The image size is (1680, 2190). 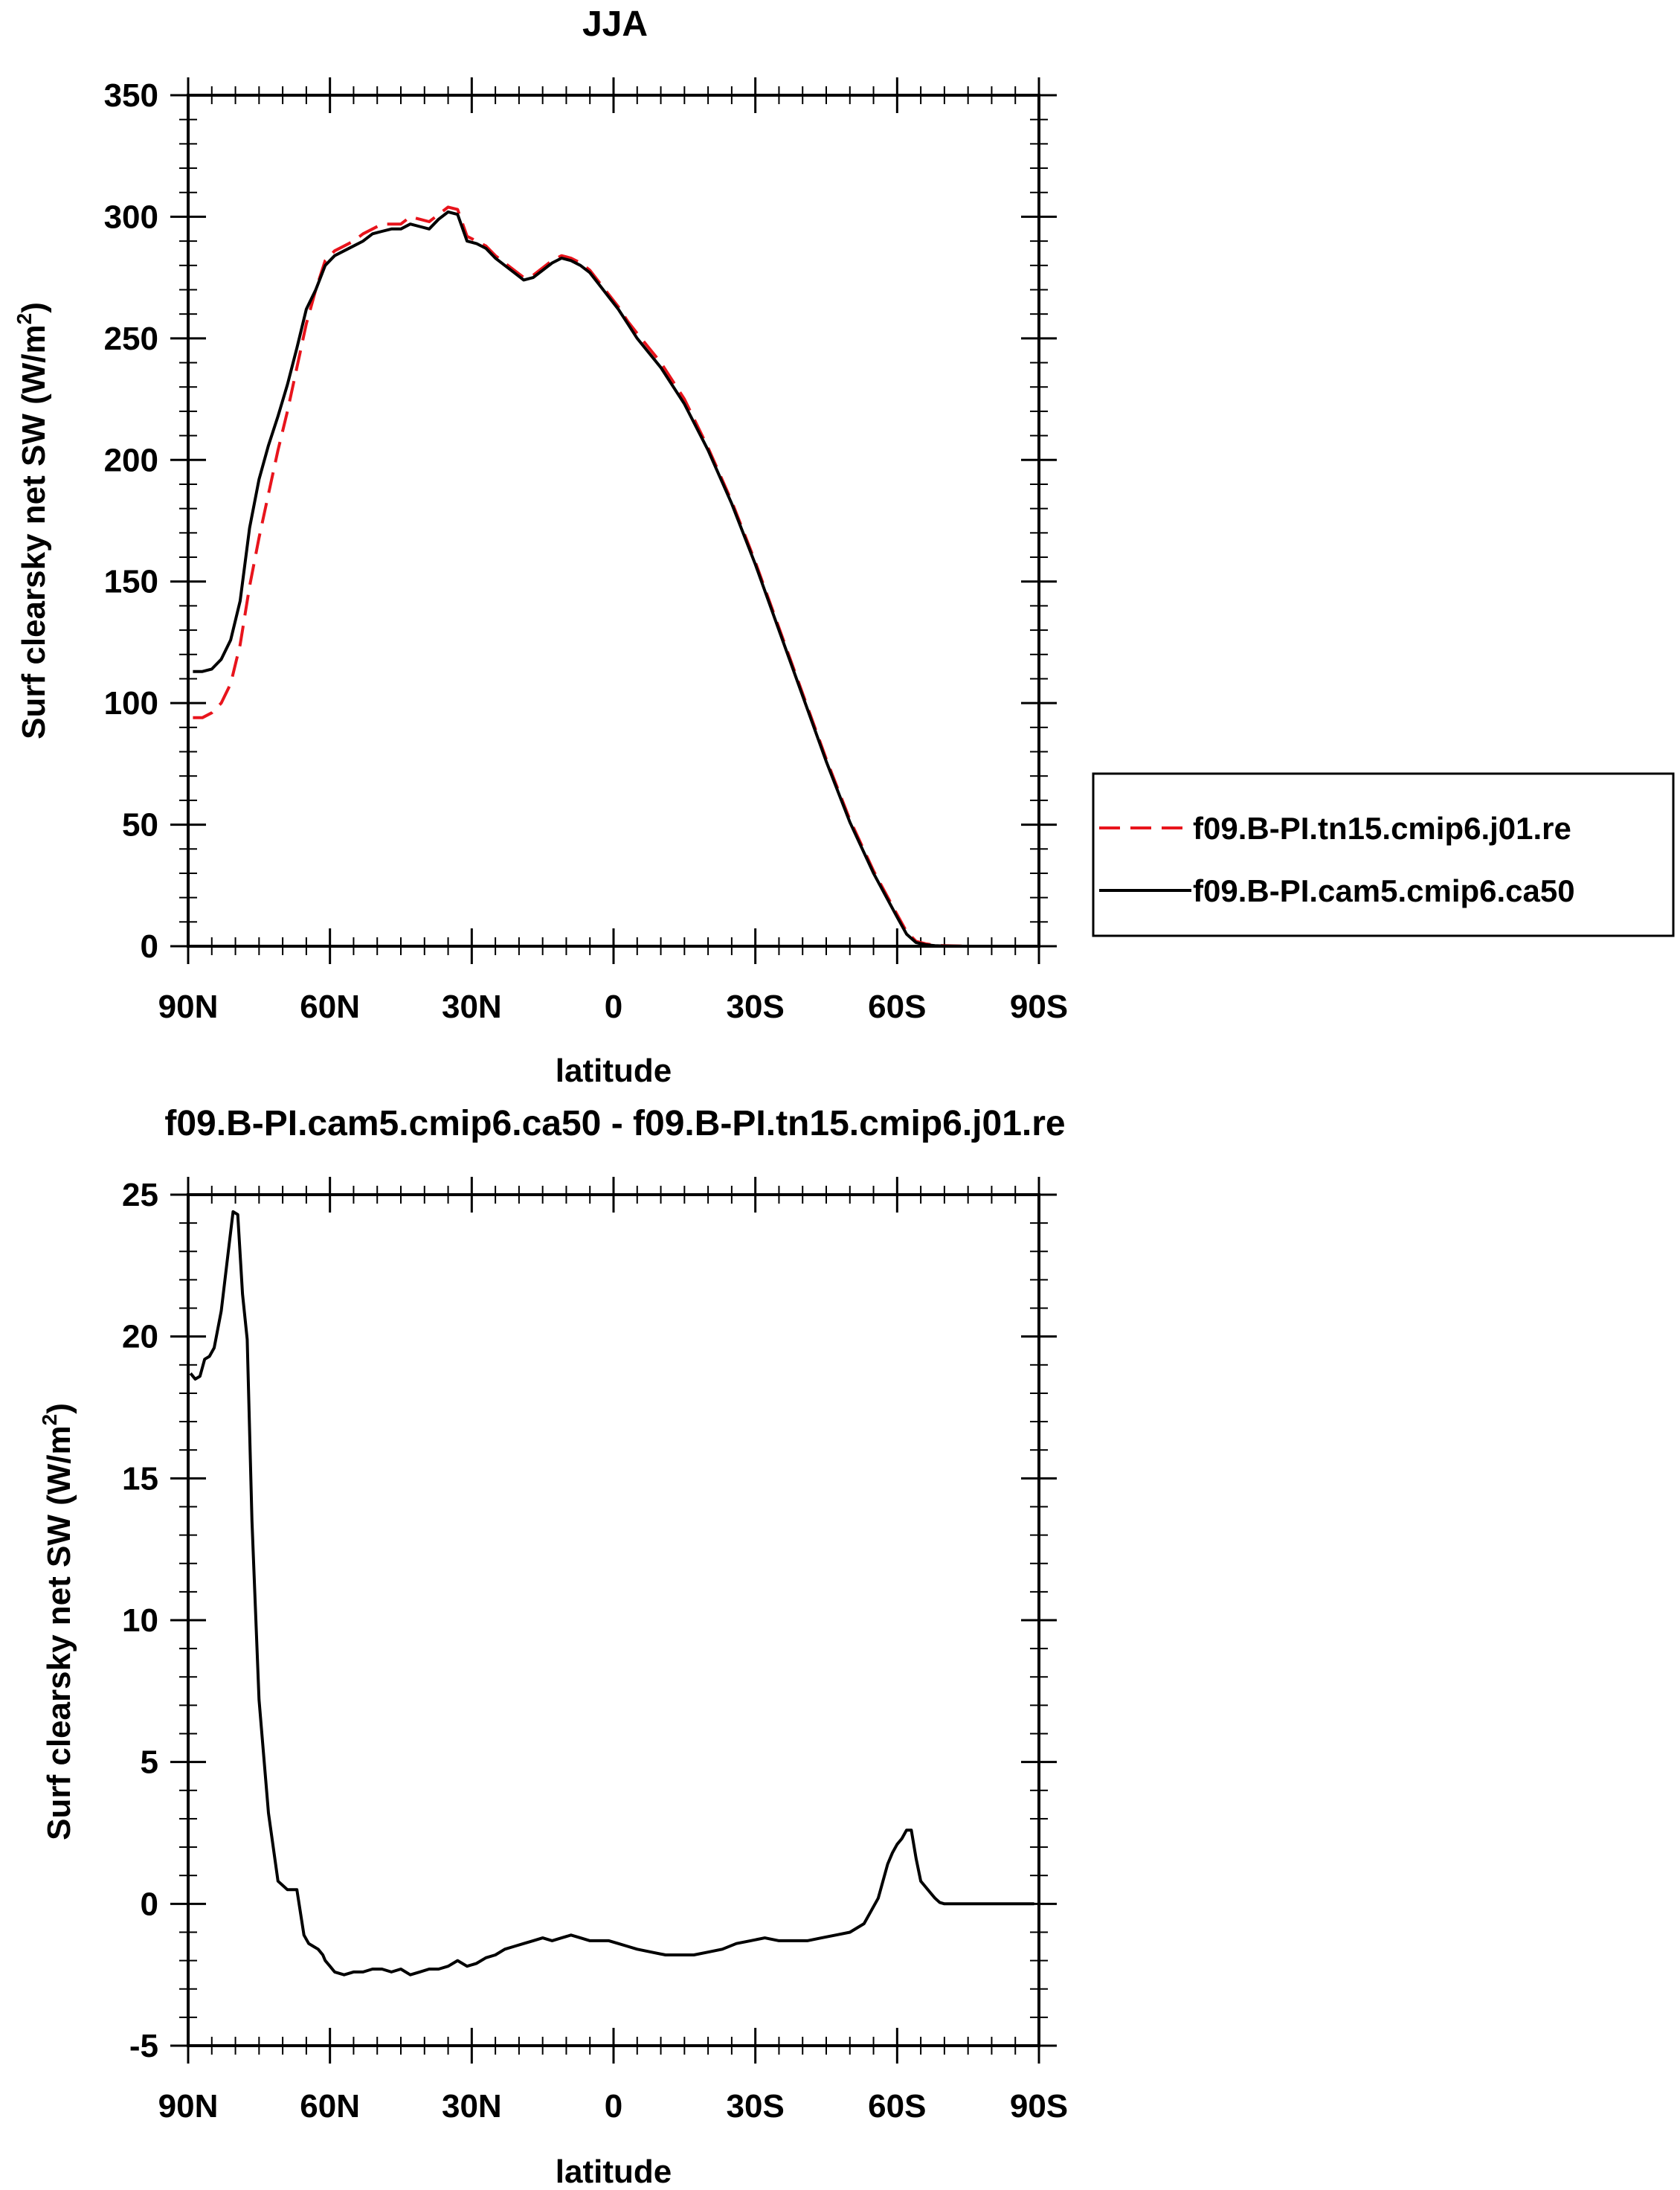 What do you see at coordinates (50, 1420) in the screenshot?
I see `bottom-y-axis-label-sup: 2` at bounding box center [50, 1420].